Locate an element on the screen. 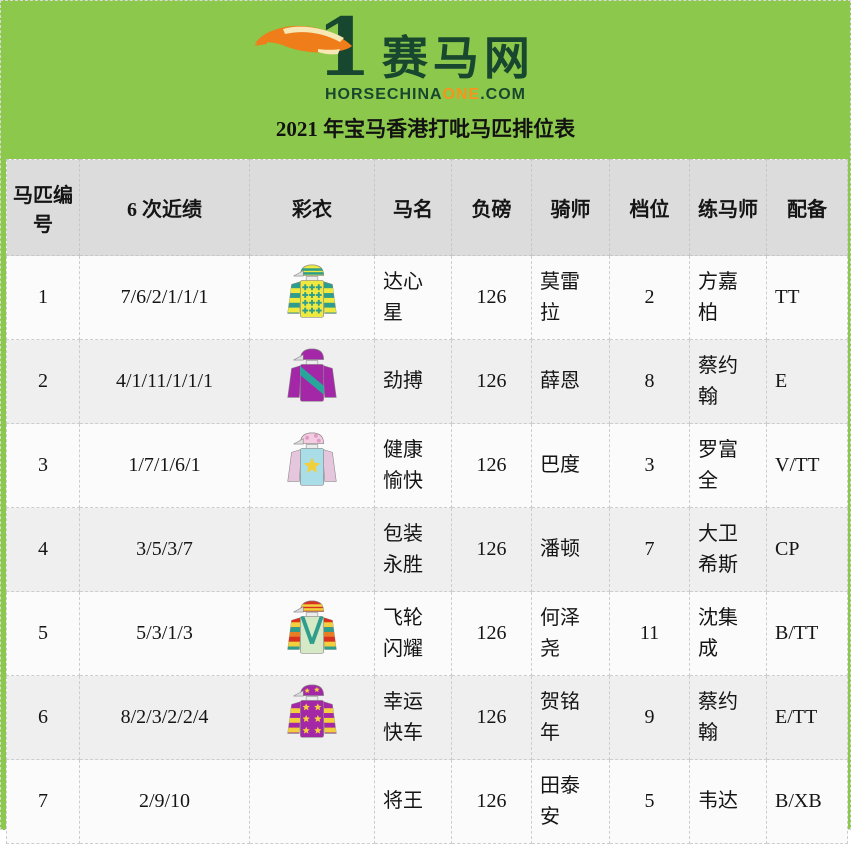 Image resolution: width=851 pixels, height=844 pixels. table-row: 2 4/1/11/1/1/1 劲搏 126 薛恩 8 蔡约翰 E is located at coordinates (427, 381).